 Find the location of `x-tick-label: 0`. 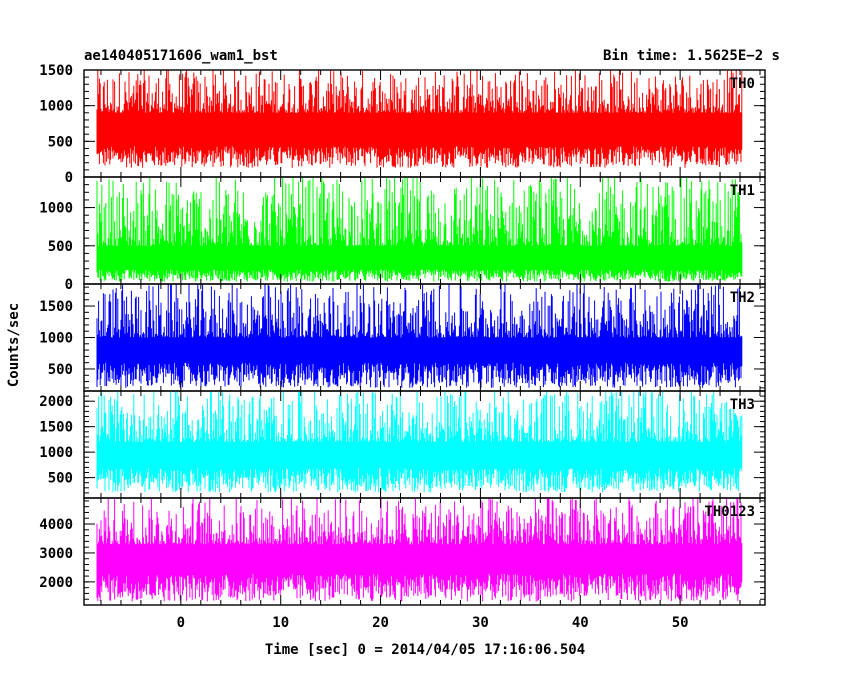

x-tick-label: 0 is located at coordinates (181, 623).